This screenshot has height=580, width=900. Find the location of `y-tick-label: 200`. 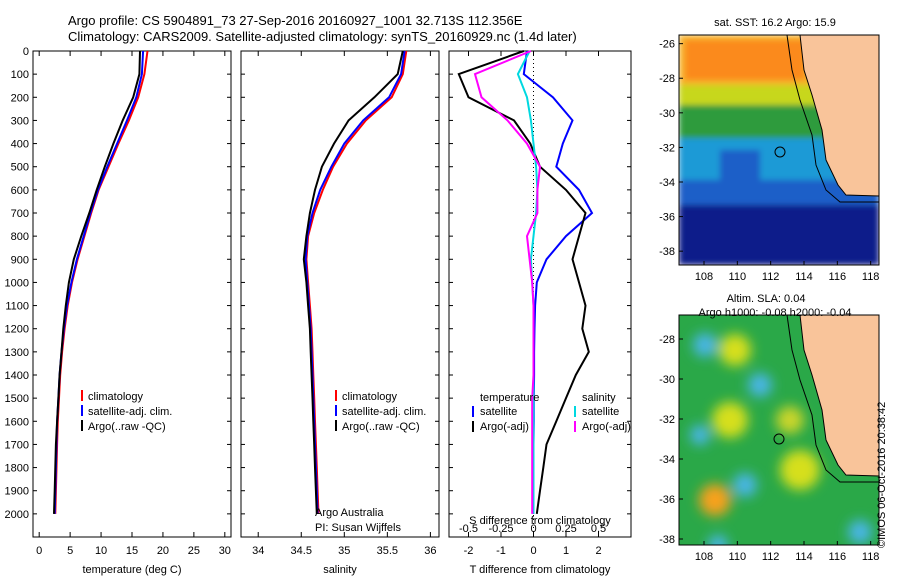

y-tick-label: 200 is located at coordinates (20, 98).